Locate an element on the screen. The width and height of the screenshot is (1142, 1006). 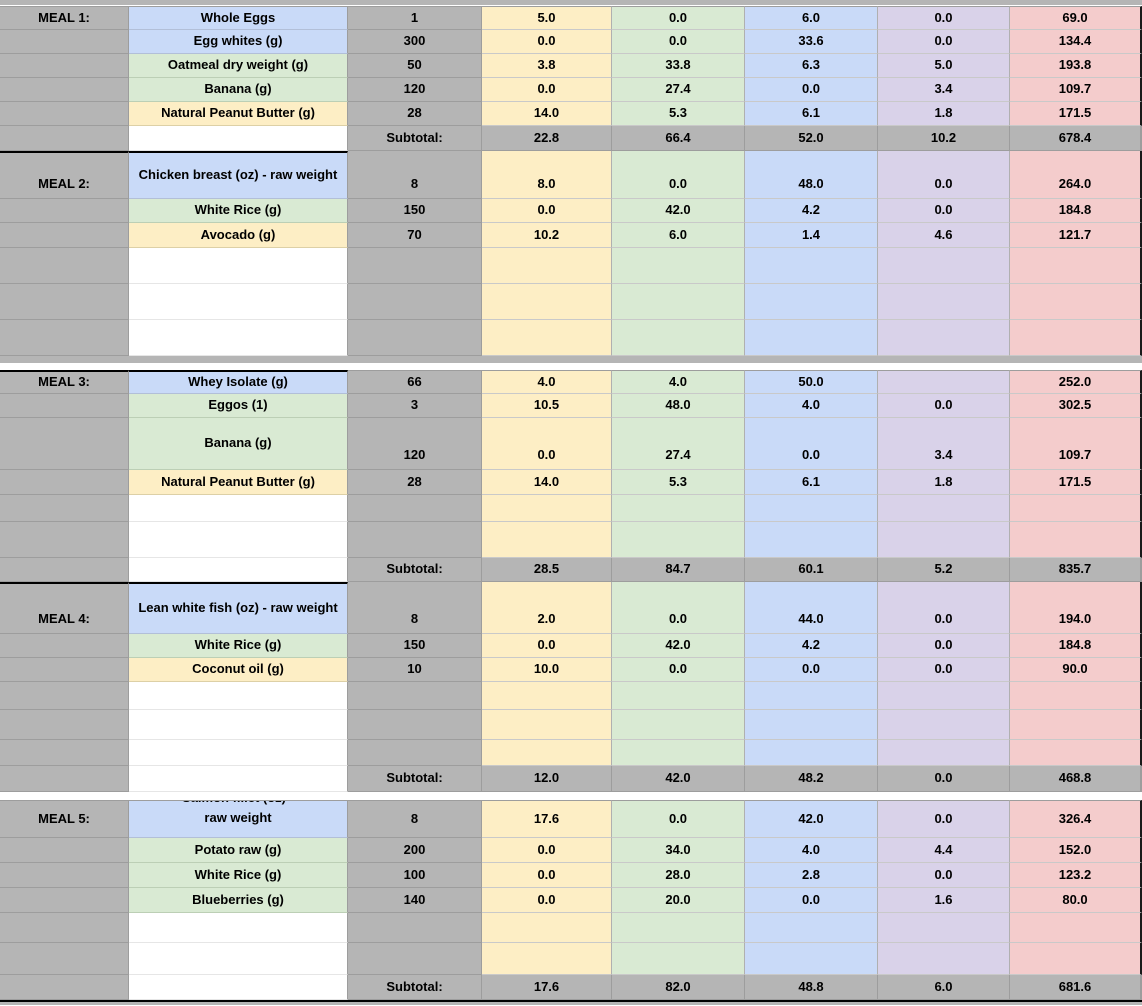
macro-value-cell: 6.3 is located at coordinates (811, 66).